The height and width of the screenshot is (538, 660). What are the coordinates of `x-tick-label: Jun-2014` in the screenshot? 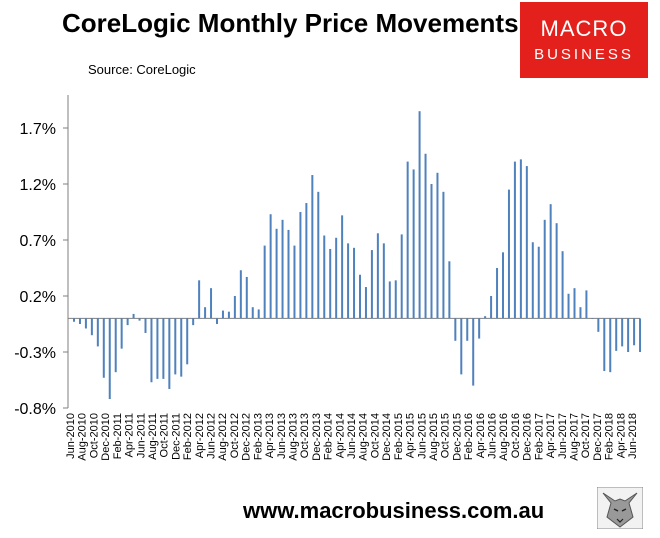 It's located at (352, 436).